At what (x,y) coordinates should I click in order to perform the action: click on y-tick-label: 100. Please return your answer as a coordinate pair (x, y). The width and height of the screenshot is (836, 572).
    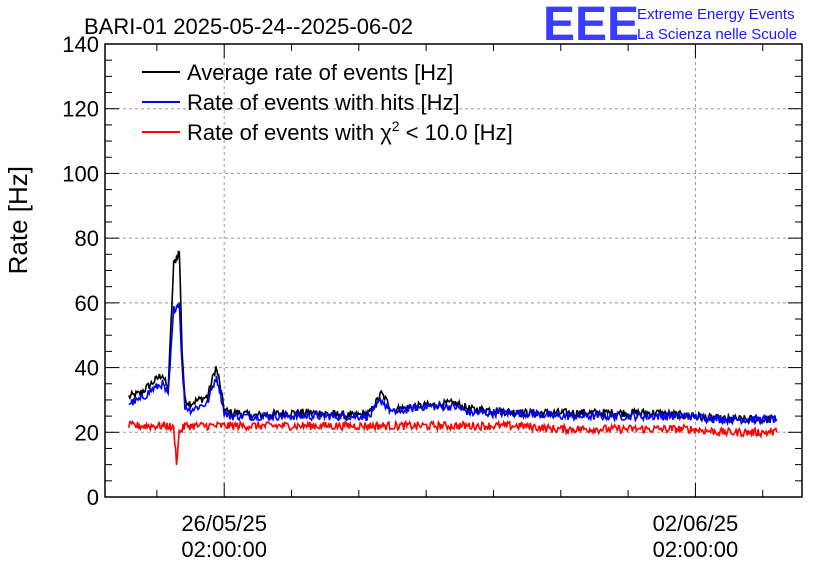
    Looking at the image, I should click on (80, 173).